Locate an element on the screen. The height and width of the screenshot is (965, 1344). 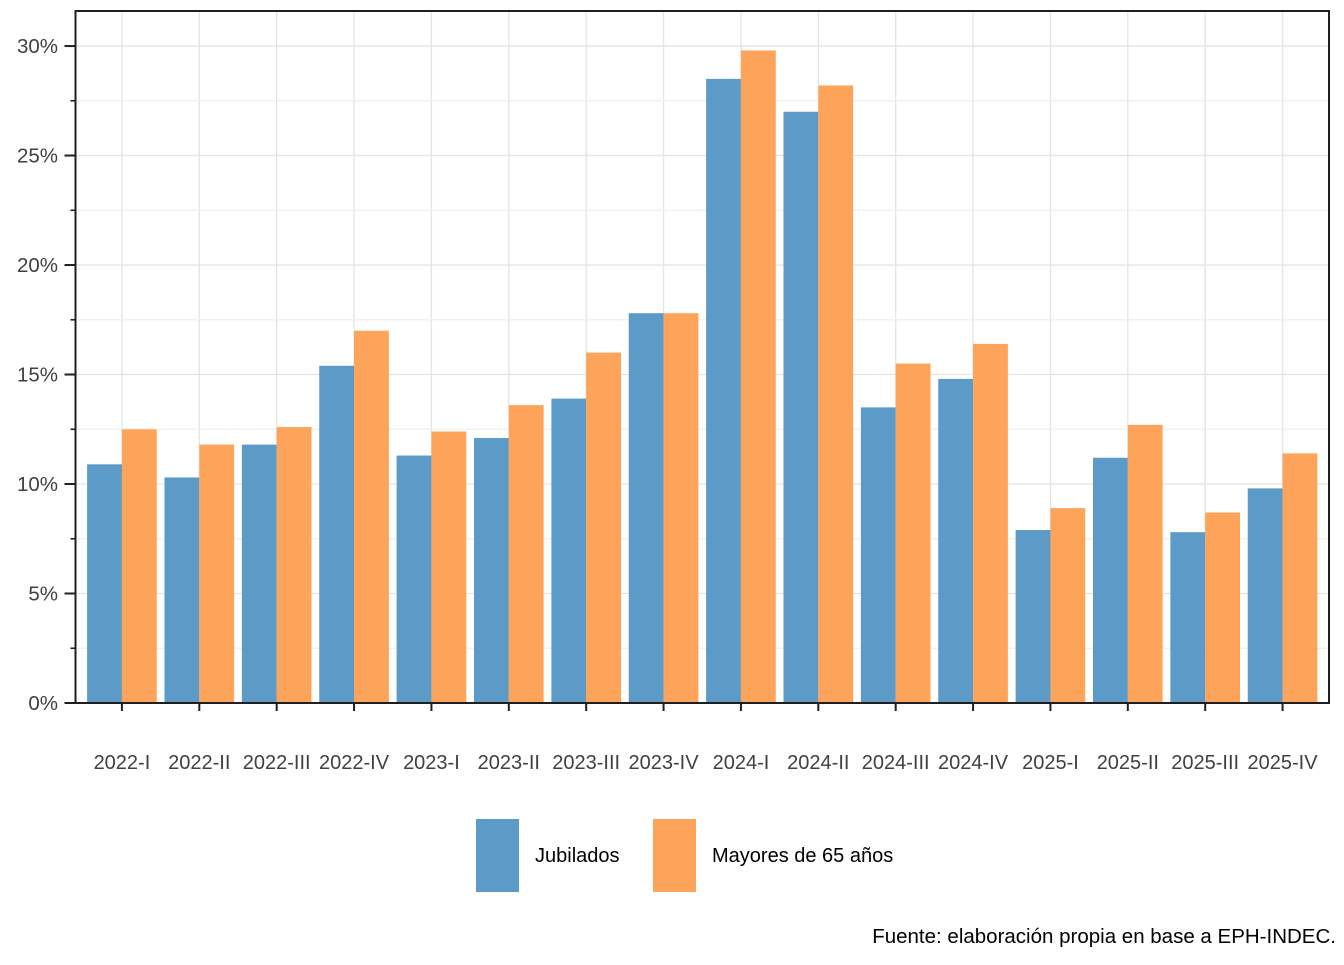
bar-mayores-de-65-a-os-2025-IV is located at coordinates (1300, 578).